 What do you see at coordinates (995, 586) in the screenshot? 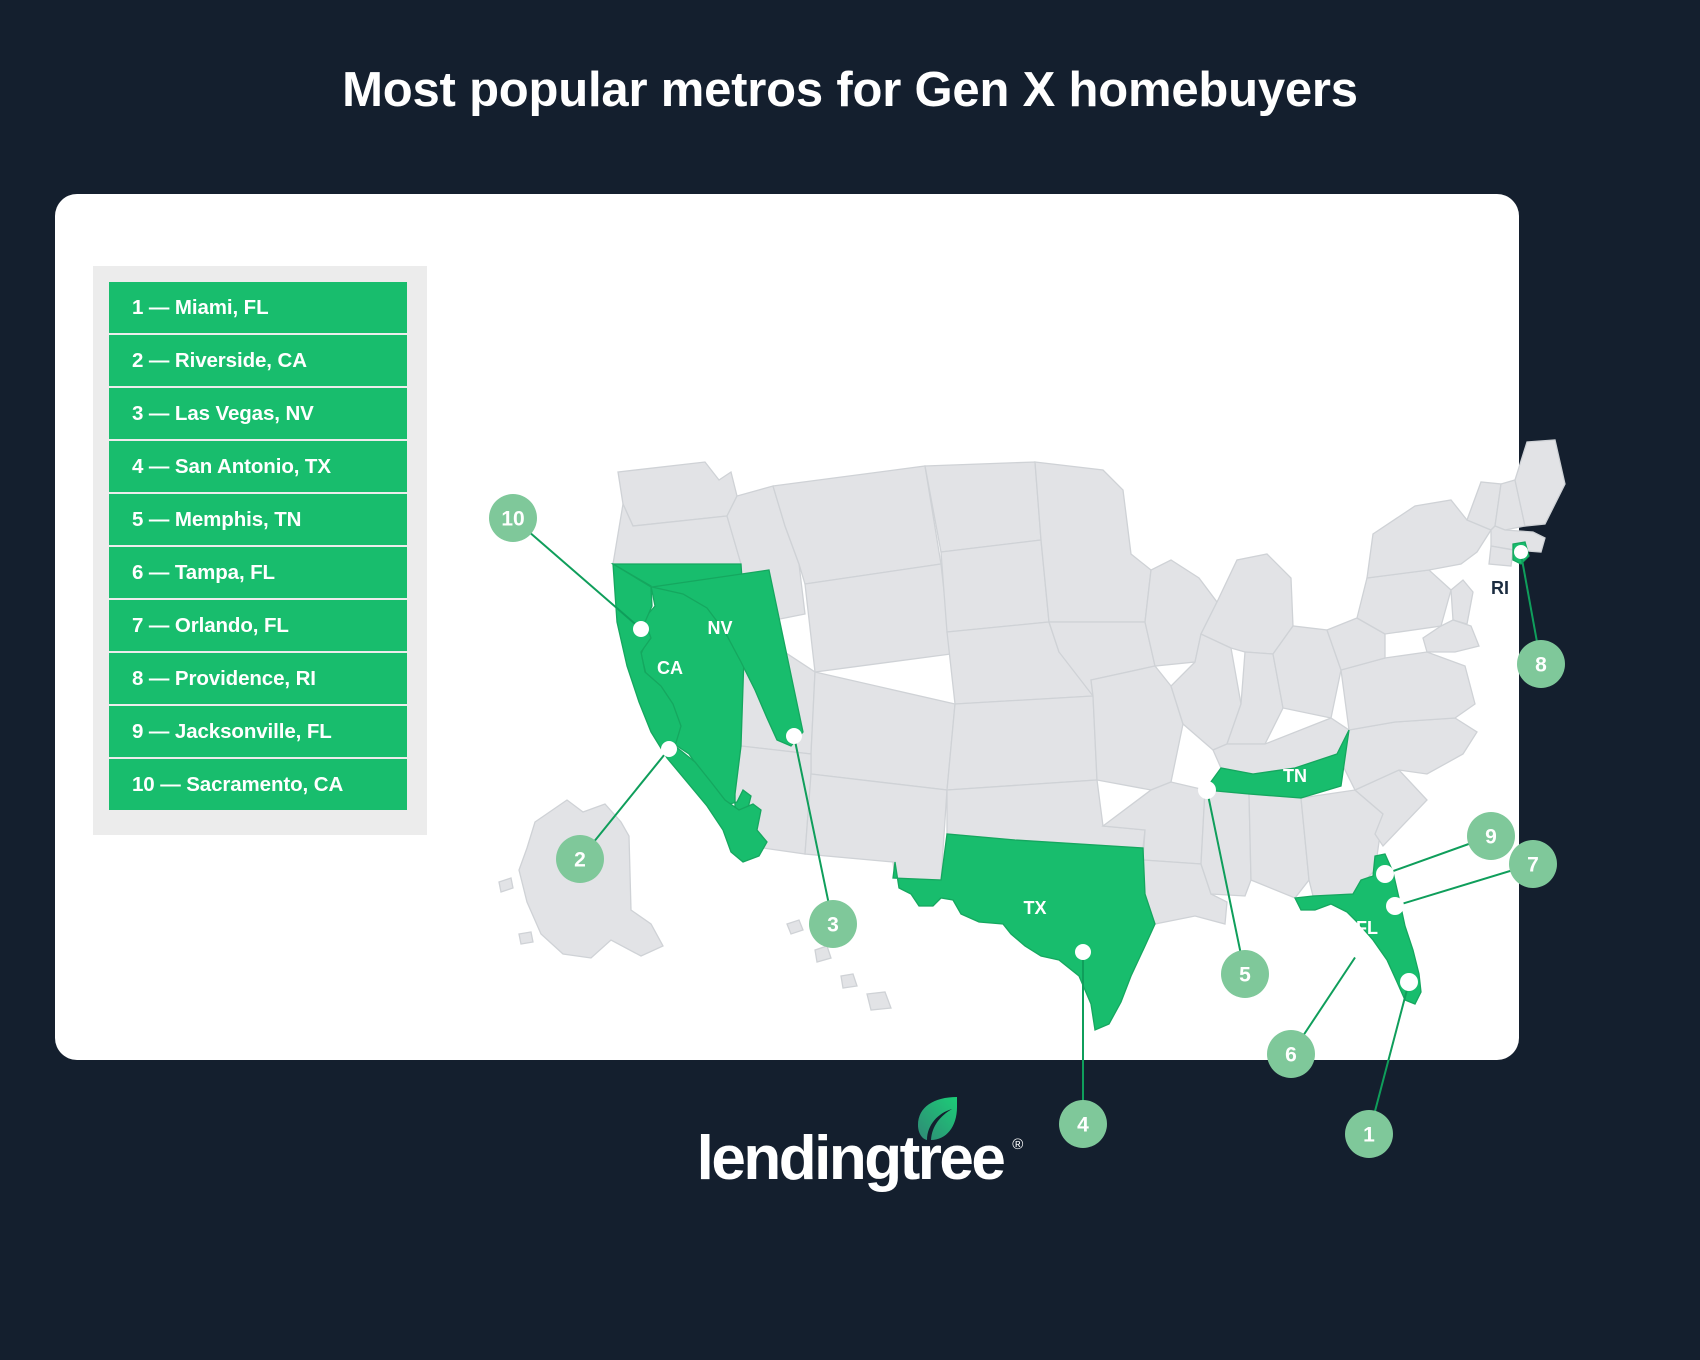
I see `state-sd` at bounding box center [995, 586].